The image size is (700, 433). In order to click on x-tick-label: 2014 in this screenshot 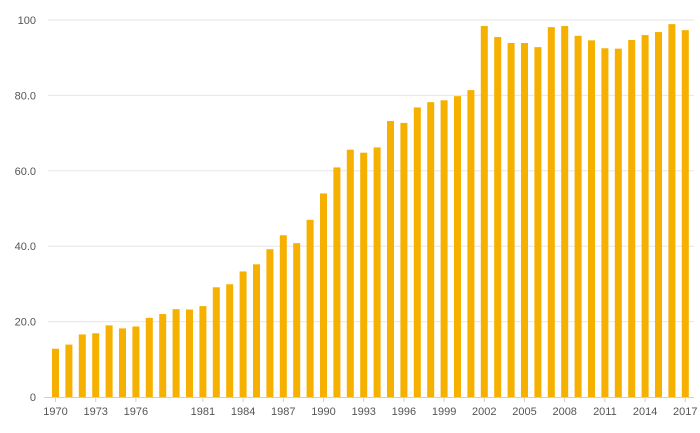, I will do `click(645, 412)`.